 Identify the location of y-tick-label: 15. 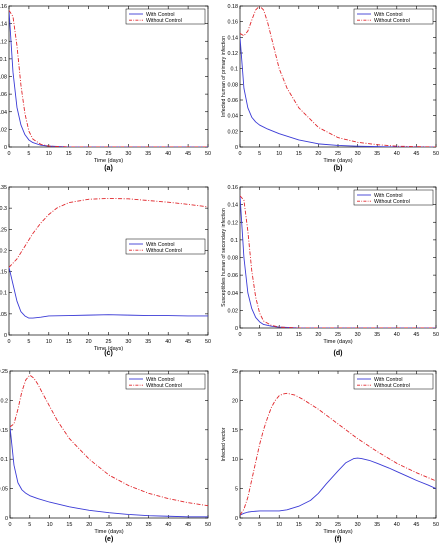
(235, 431).